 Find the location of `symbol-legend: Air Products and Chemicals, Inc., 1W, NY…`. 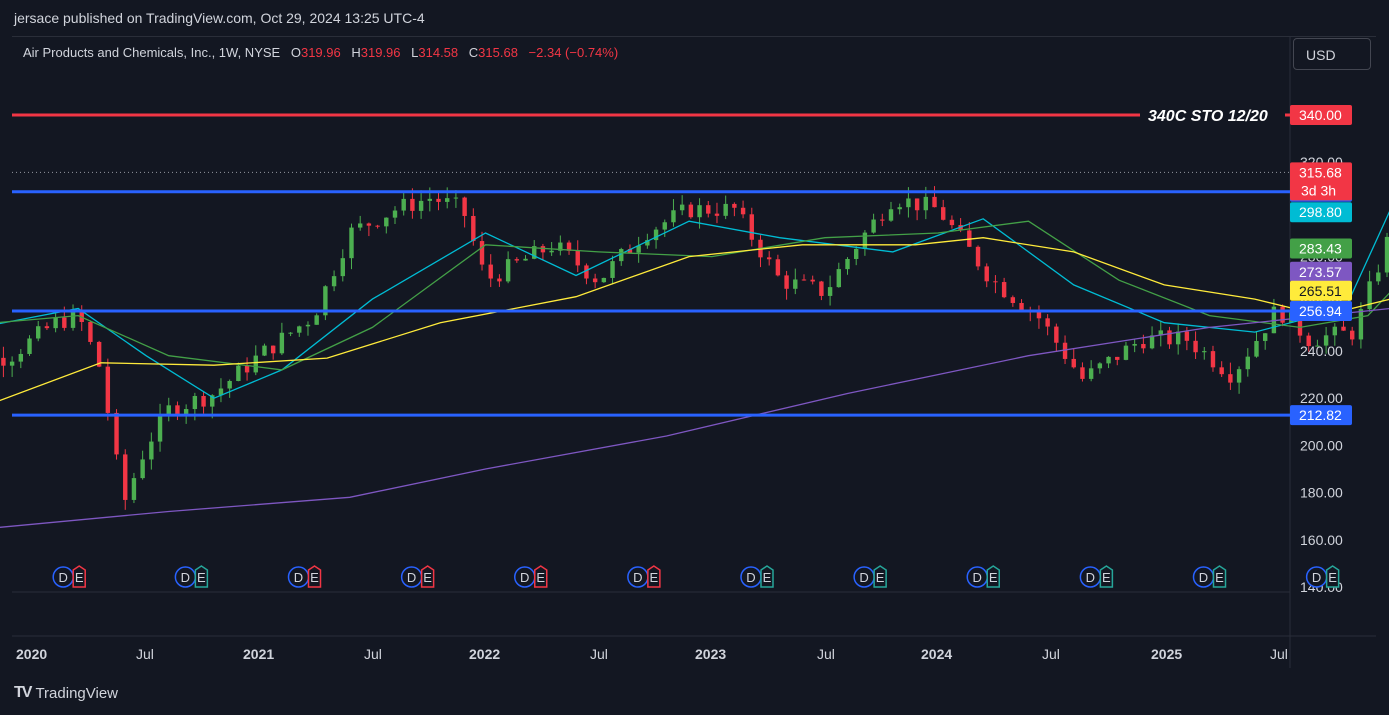

symbol-legend: Air Products and Chemicals, Inc., 1W, NY… is located at coordinates (320, 52).